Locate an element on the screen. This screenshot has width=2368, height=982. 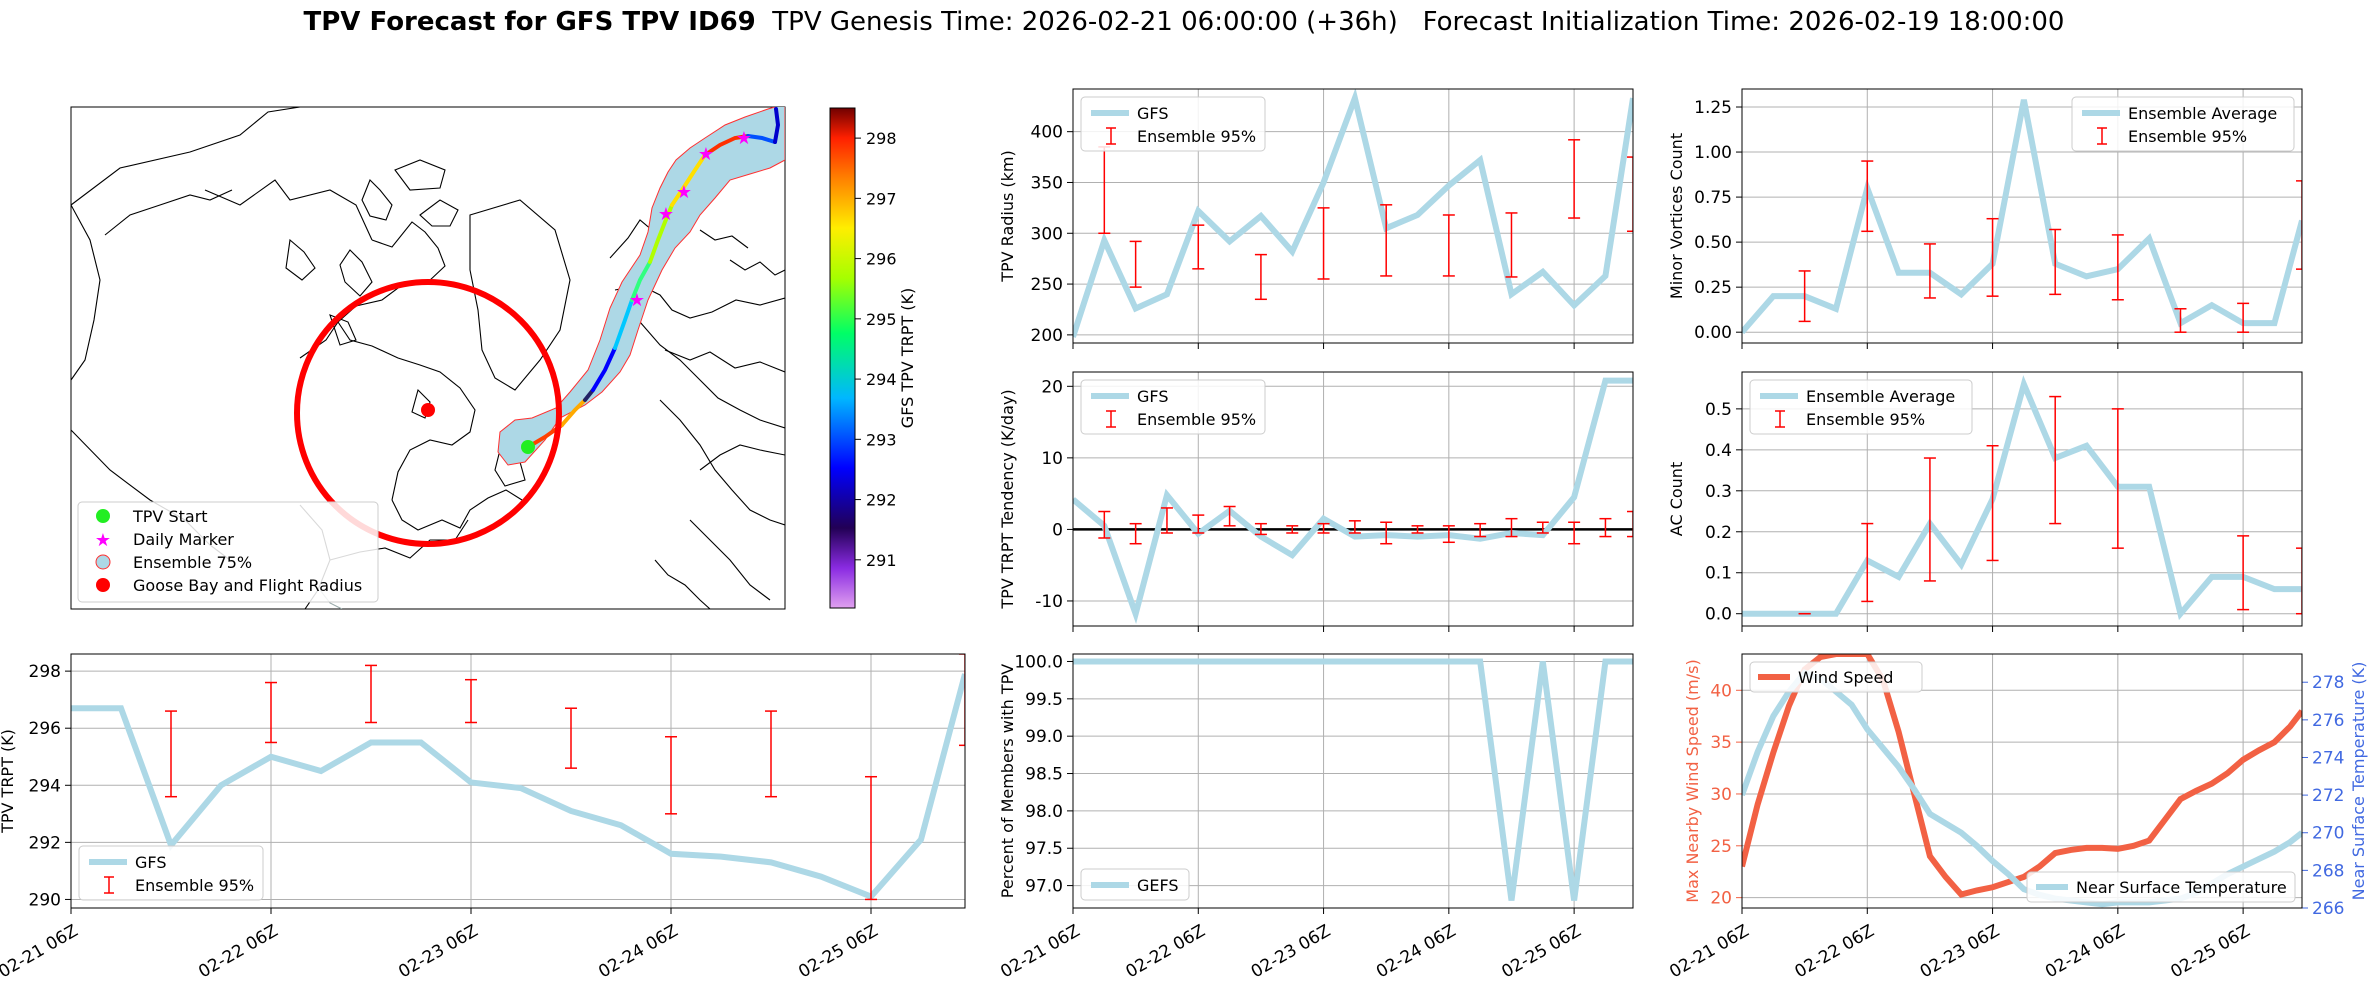
legend-temp: Near Surface Temperature is located at coordinates (2161, 887).